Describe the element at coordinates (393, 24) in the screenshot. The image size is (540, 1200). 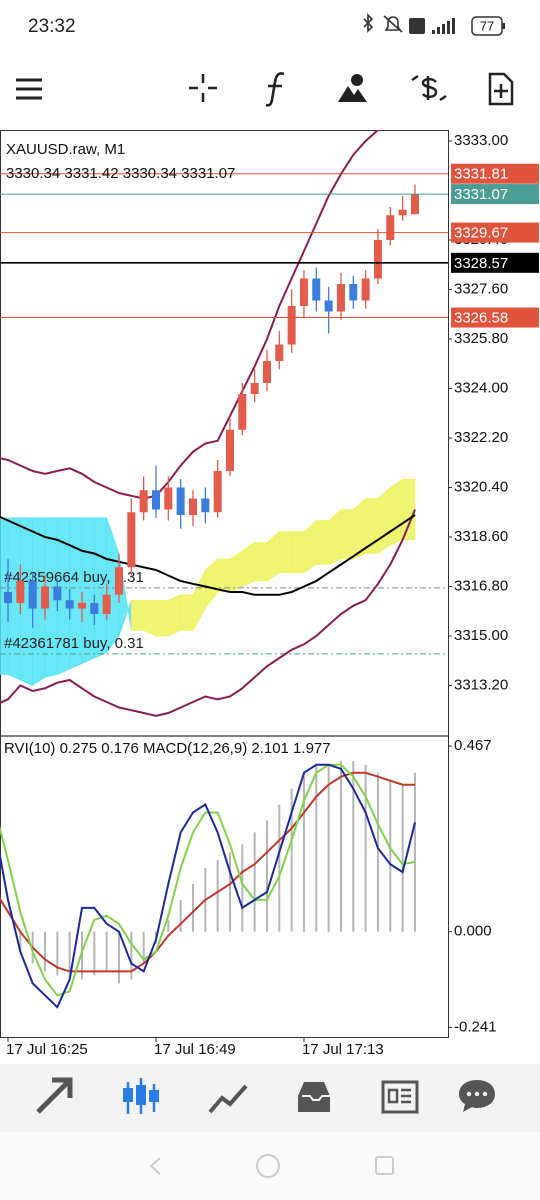
I see `mute-icon` at that location.